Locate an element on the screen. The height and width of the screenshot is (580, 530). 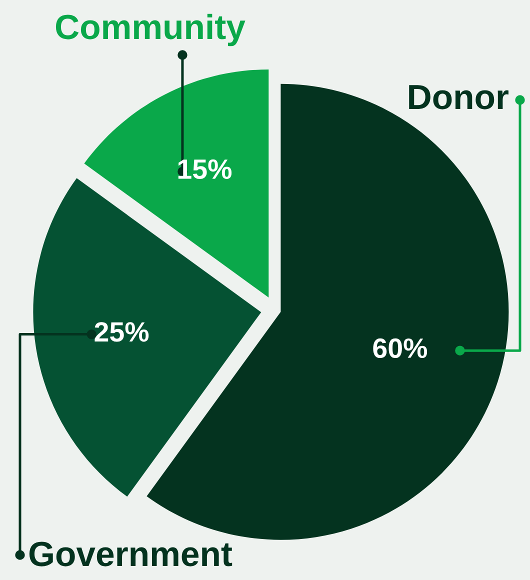
slice-label: Government is located at coordinates (130, 554).